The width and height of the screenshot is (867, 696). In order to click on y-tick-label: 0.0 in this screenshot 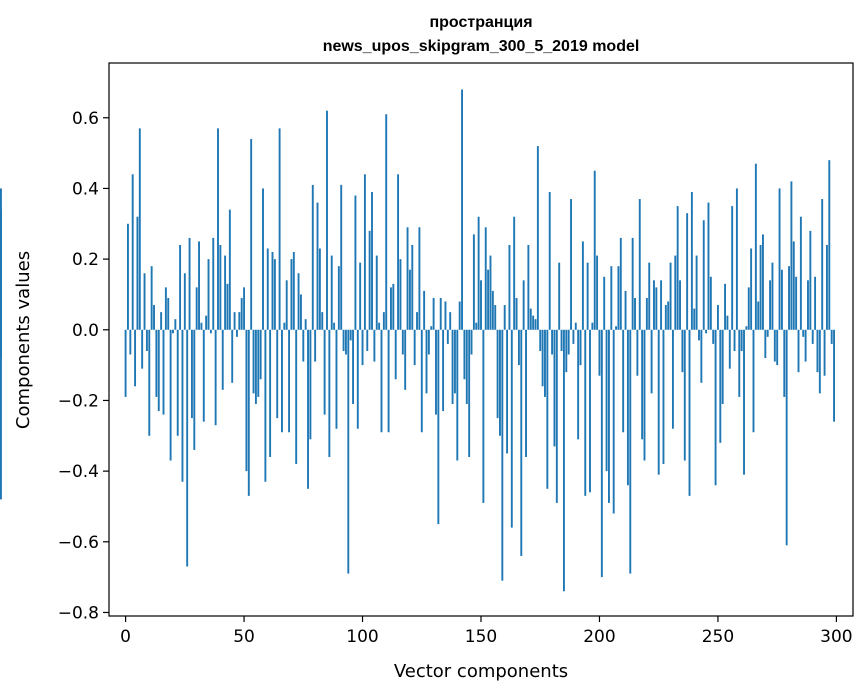, I will do `click(85, 331)`.